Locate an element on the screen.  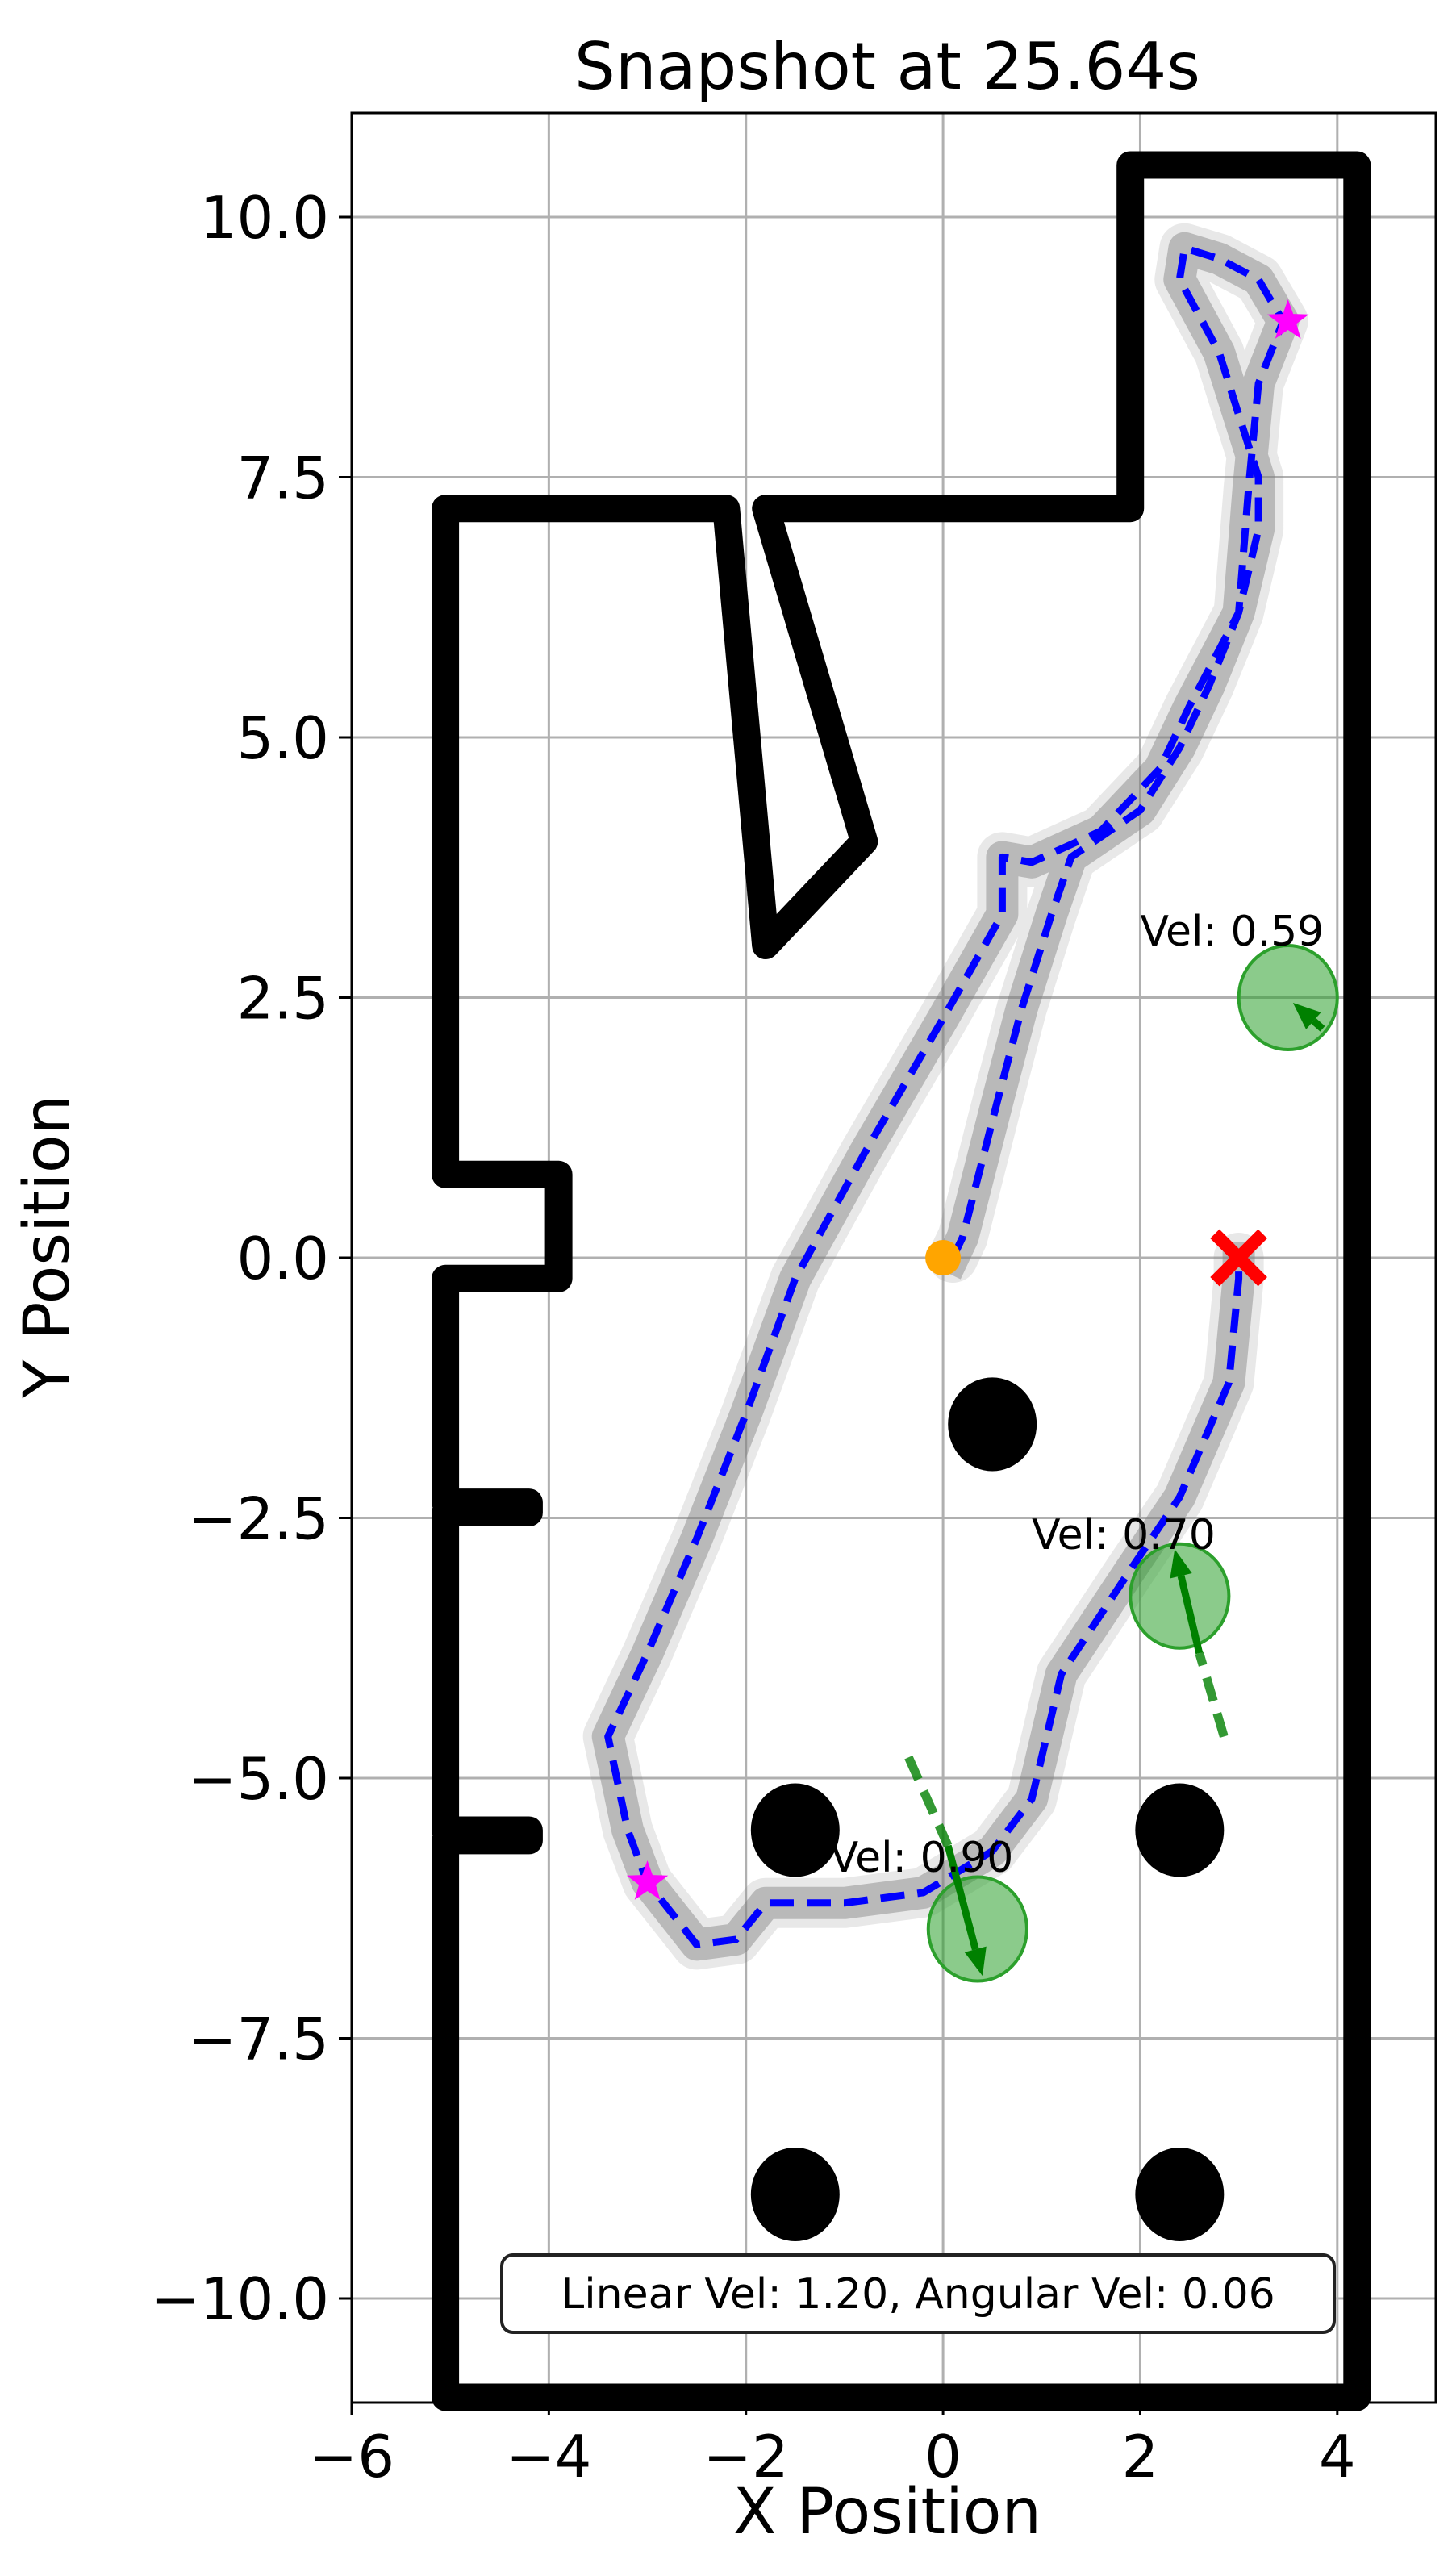
pedestrian-velocity-label-1: Vel: 0.70 is located at coordinates (1124, 1535).